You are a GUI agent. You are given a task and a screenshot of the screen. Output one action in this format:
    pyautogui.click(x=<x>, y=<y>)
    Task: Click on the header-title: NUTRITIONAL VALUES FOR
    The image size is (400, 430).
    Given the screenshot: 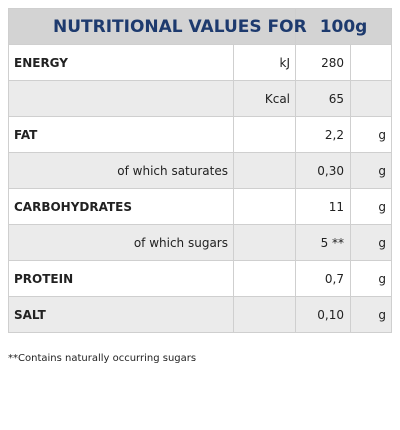 What is the action you would take?
    pyautogui.click(x=157, y=26)
    